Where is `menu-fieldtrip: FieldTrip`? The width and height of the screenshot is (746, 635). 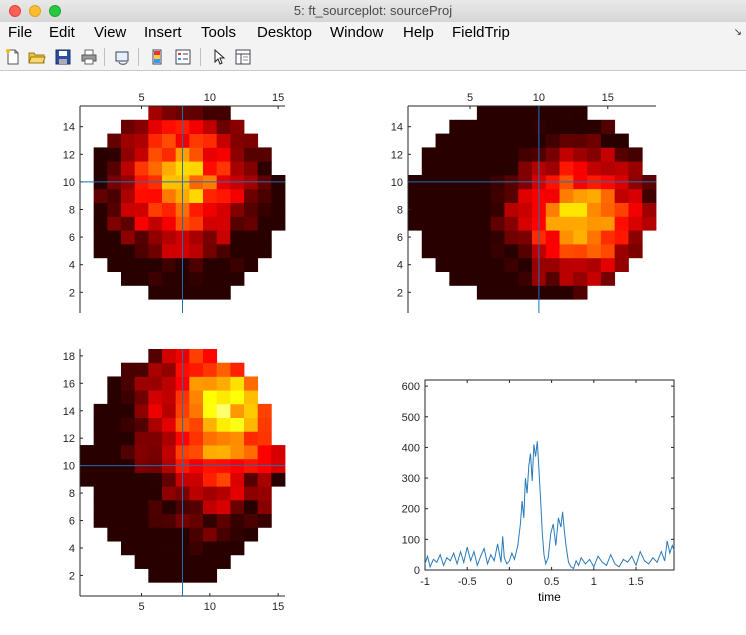 menu-fieldtrip: FieldTrip is located at coordinates (481, 32).